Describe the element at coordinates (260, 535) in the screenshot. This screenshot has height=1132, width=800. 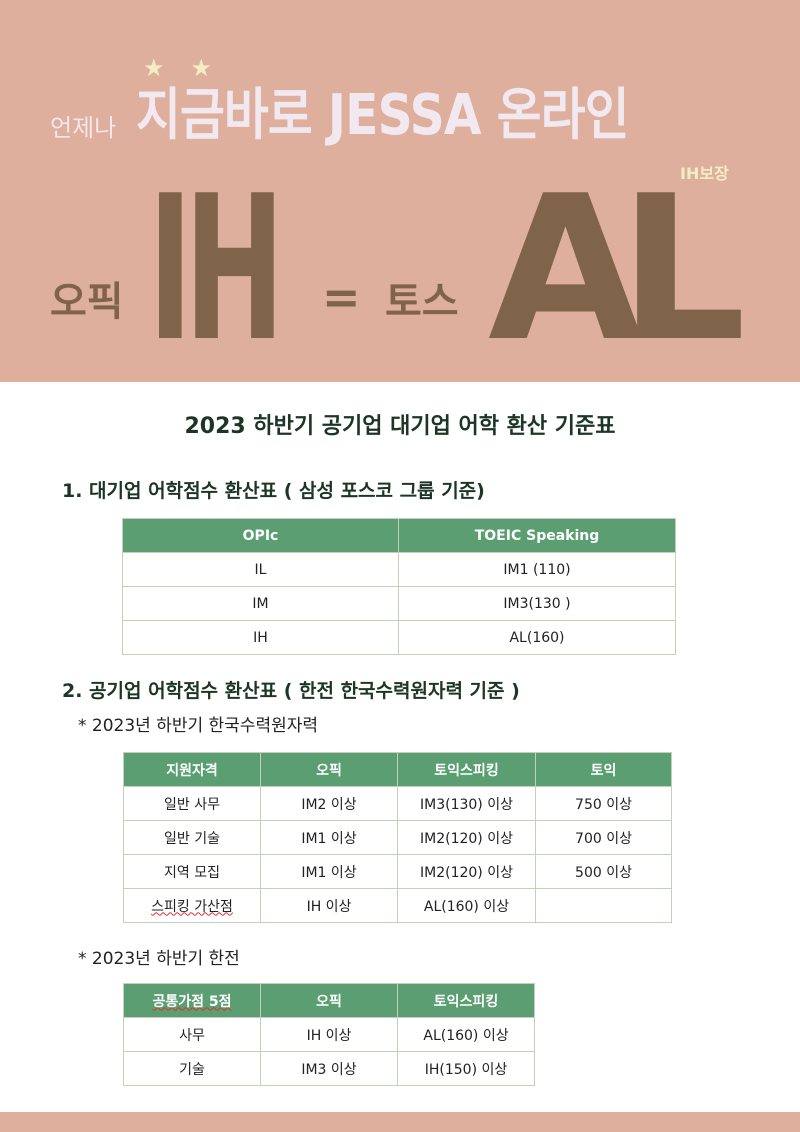
I see `header-cell: OPIc` at that location.